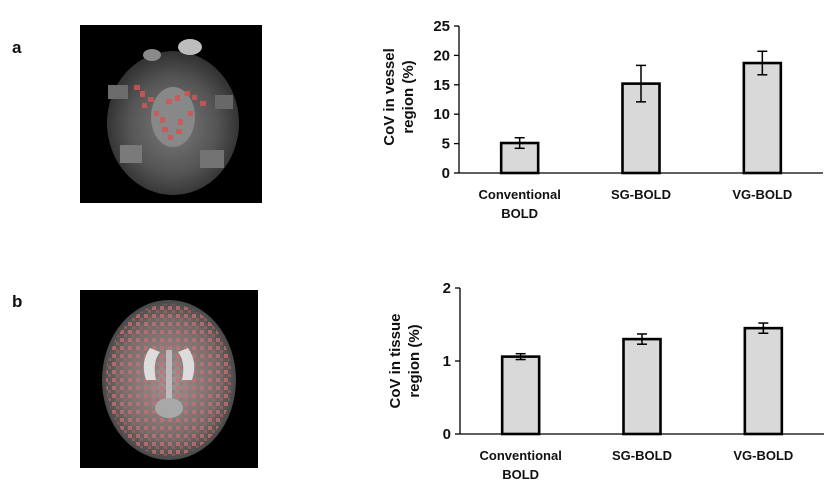  I want to click on y-tick-label: 20, so click(441, 55).